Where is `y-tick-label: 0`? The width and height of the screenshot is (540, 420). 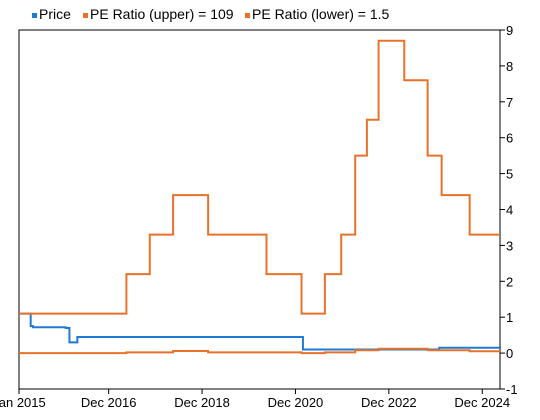 y-tick-label: 0 is located at coordinates (509, 353).